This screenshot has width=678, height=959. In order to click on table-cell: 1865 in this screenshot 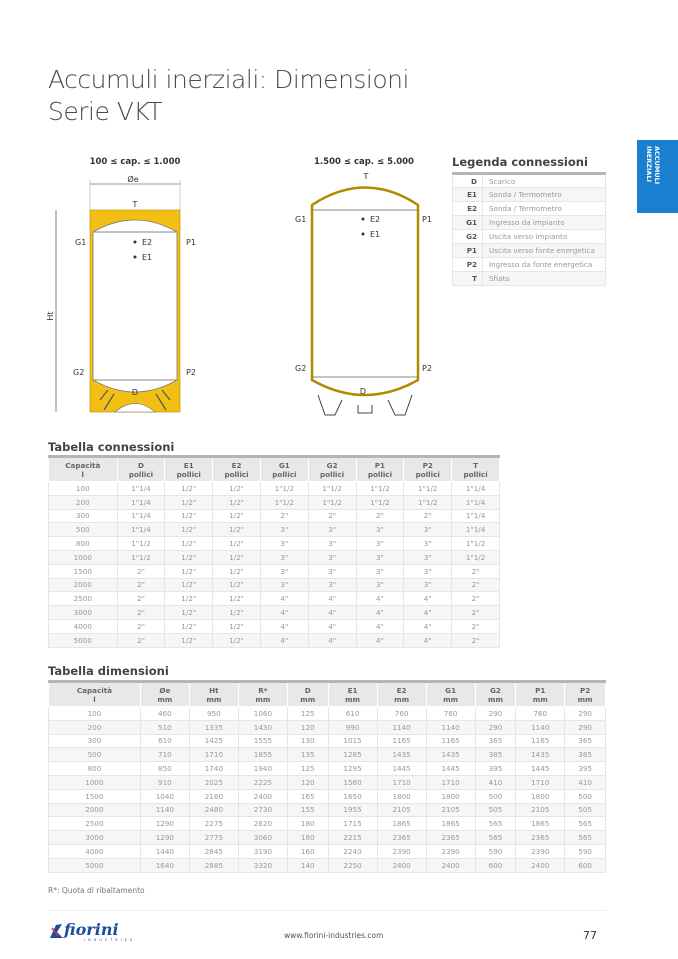, I will do `click(450, 824)`.